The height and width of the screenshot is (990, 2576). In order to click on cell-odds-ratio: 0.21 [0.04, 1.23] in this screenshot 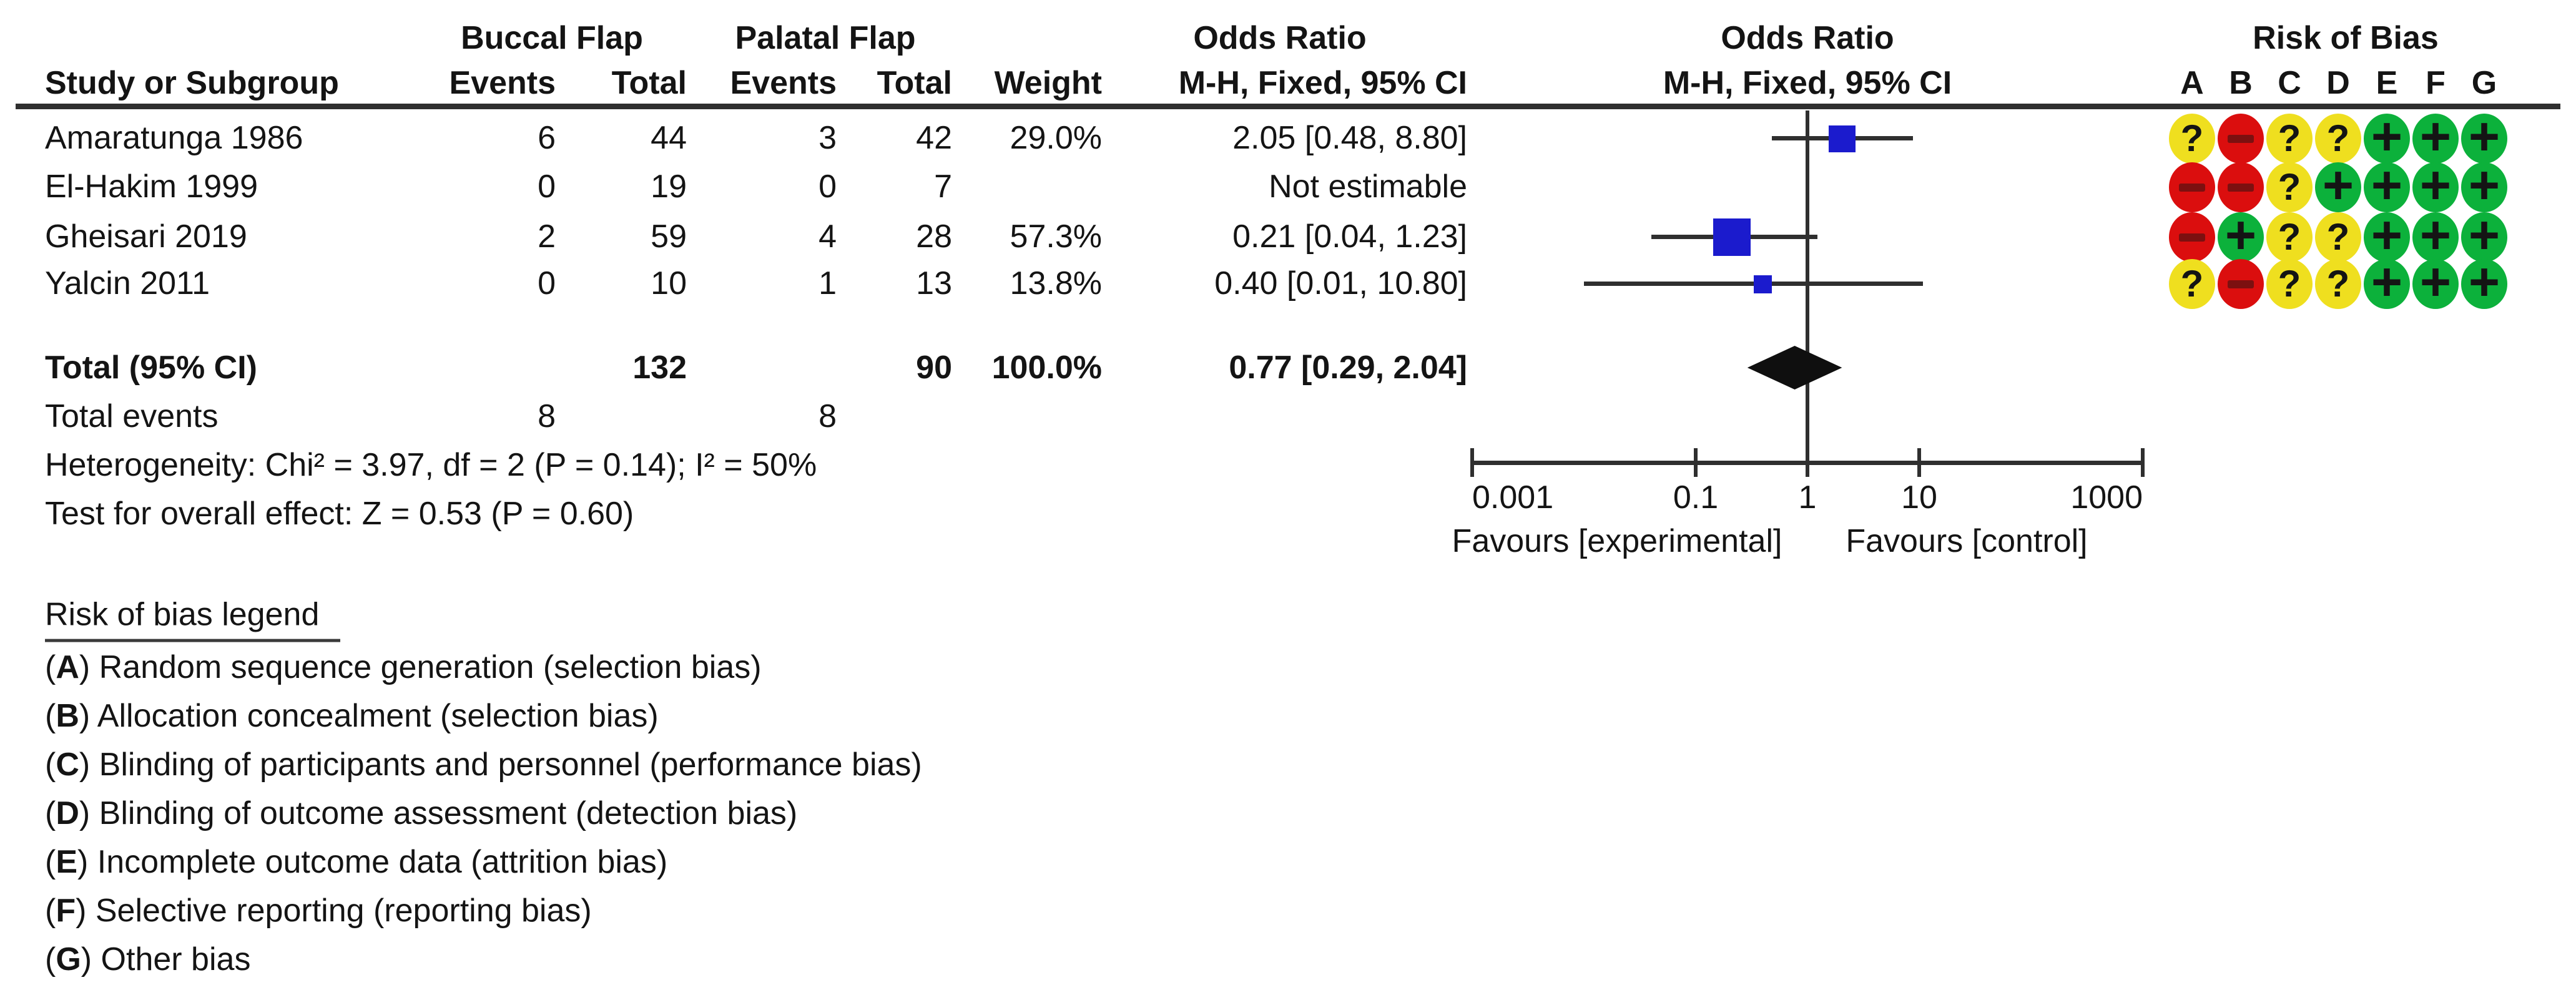, I will do `click(1349, 236)`.